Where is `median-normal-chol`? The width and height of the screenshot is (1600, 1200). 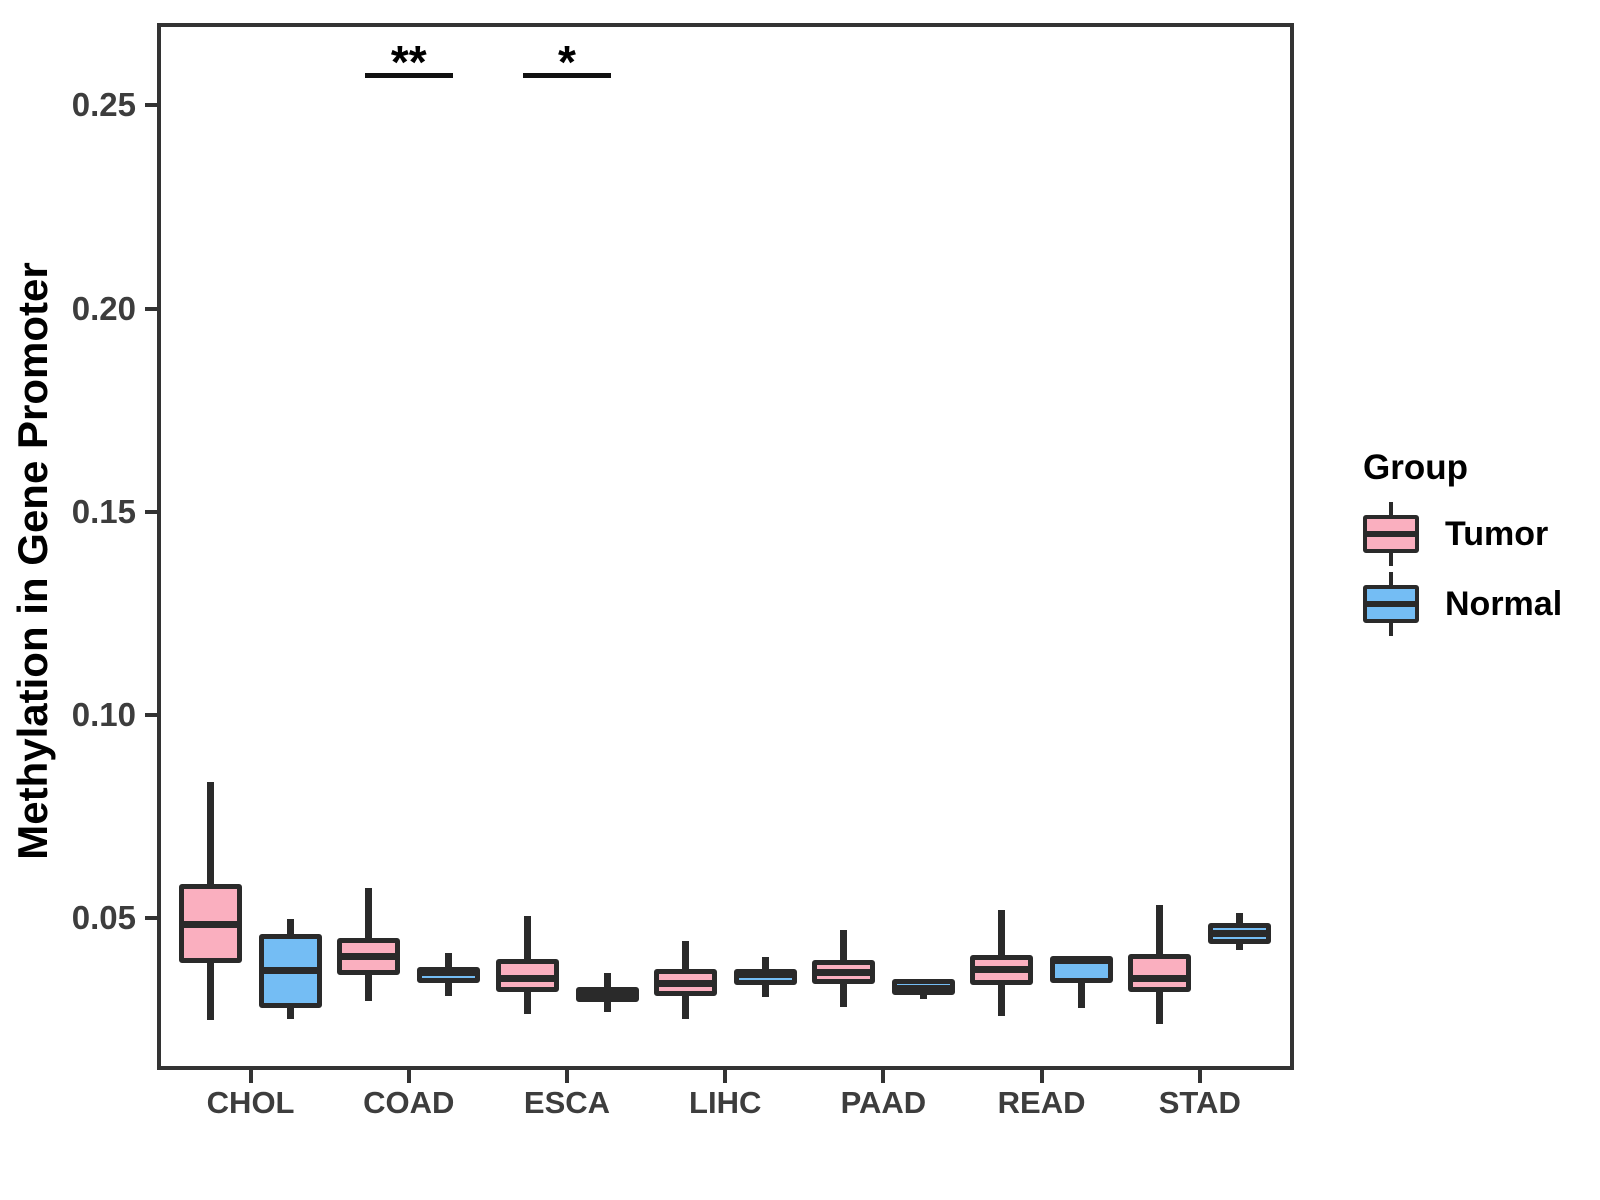
median-normal-chol is located at coordinates (291, 971).